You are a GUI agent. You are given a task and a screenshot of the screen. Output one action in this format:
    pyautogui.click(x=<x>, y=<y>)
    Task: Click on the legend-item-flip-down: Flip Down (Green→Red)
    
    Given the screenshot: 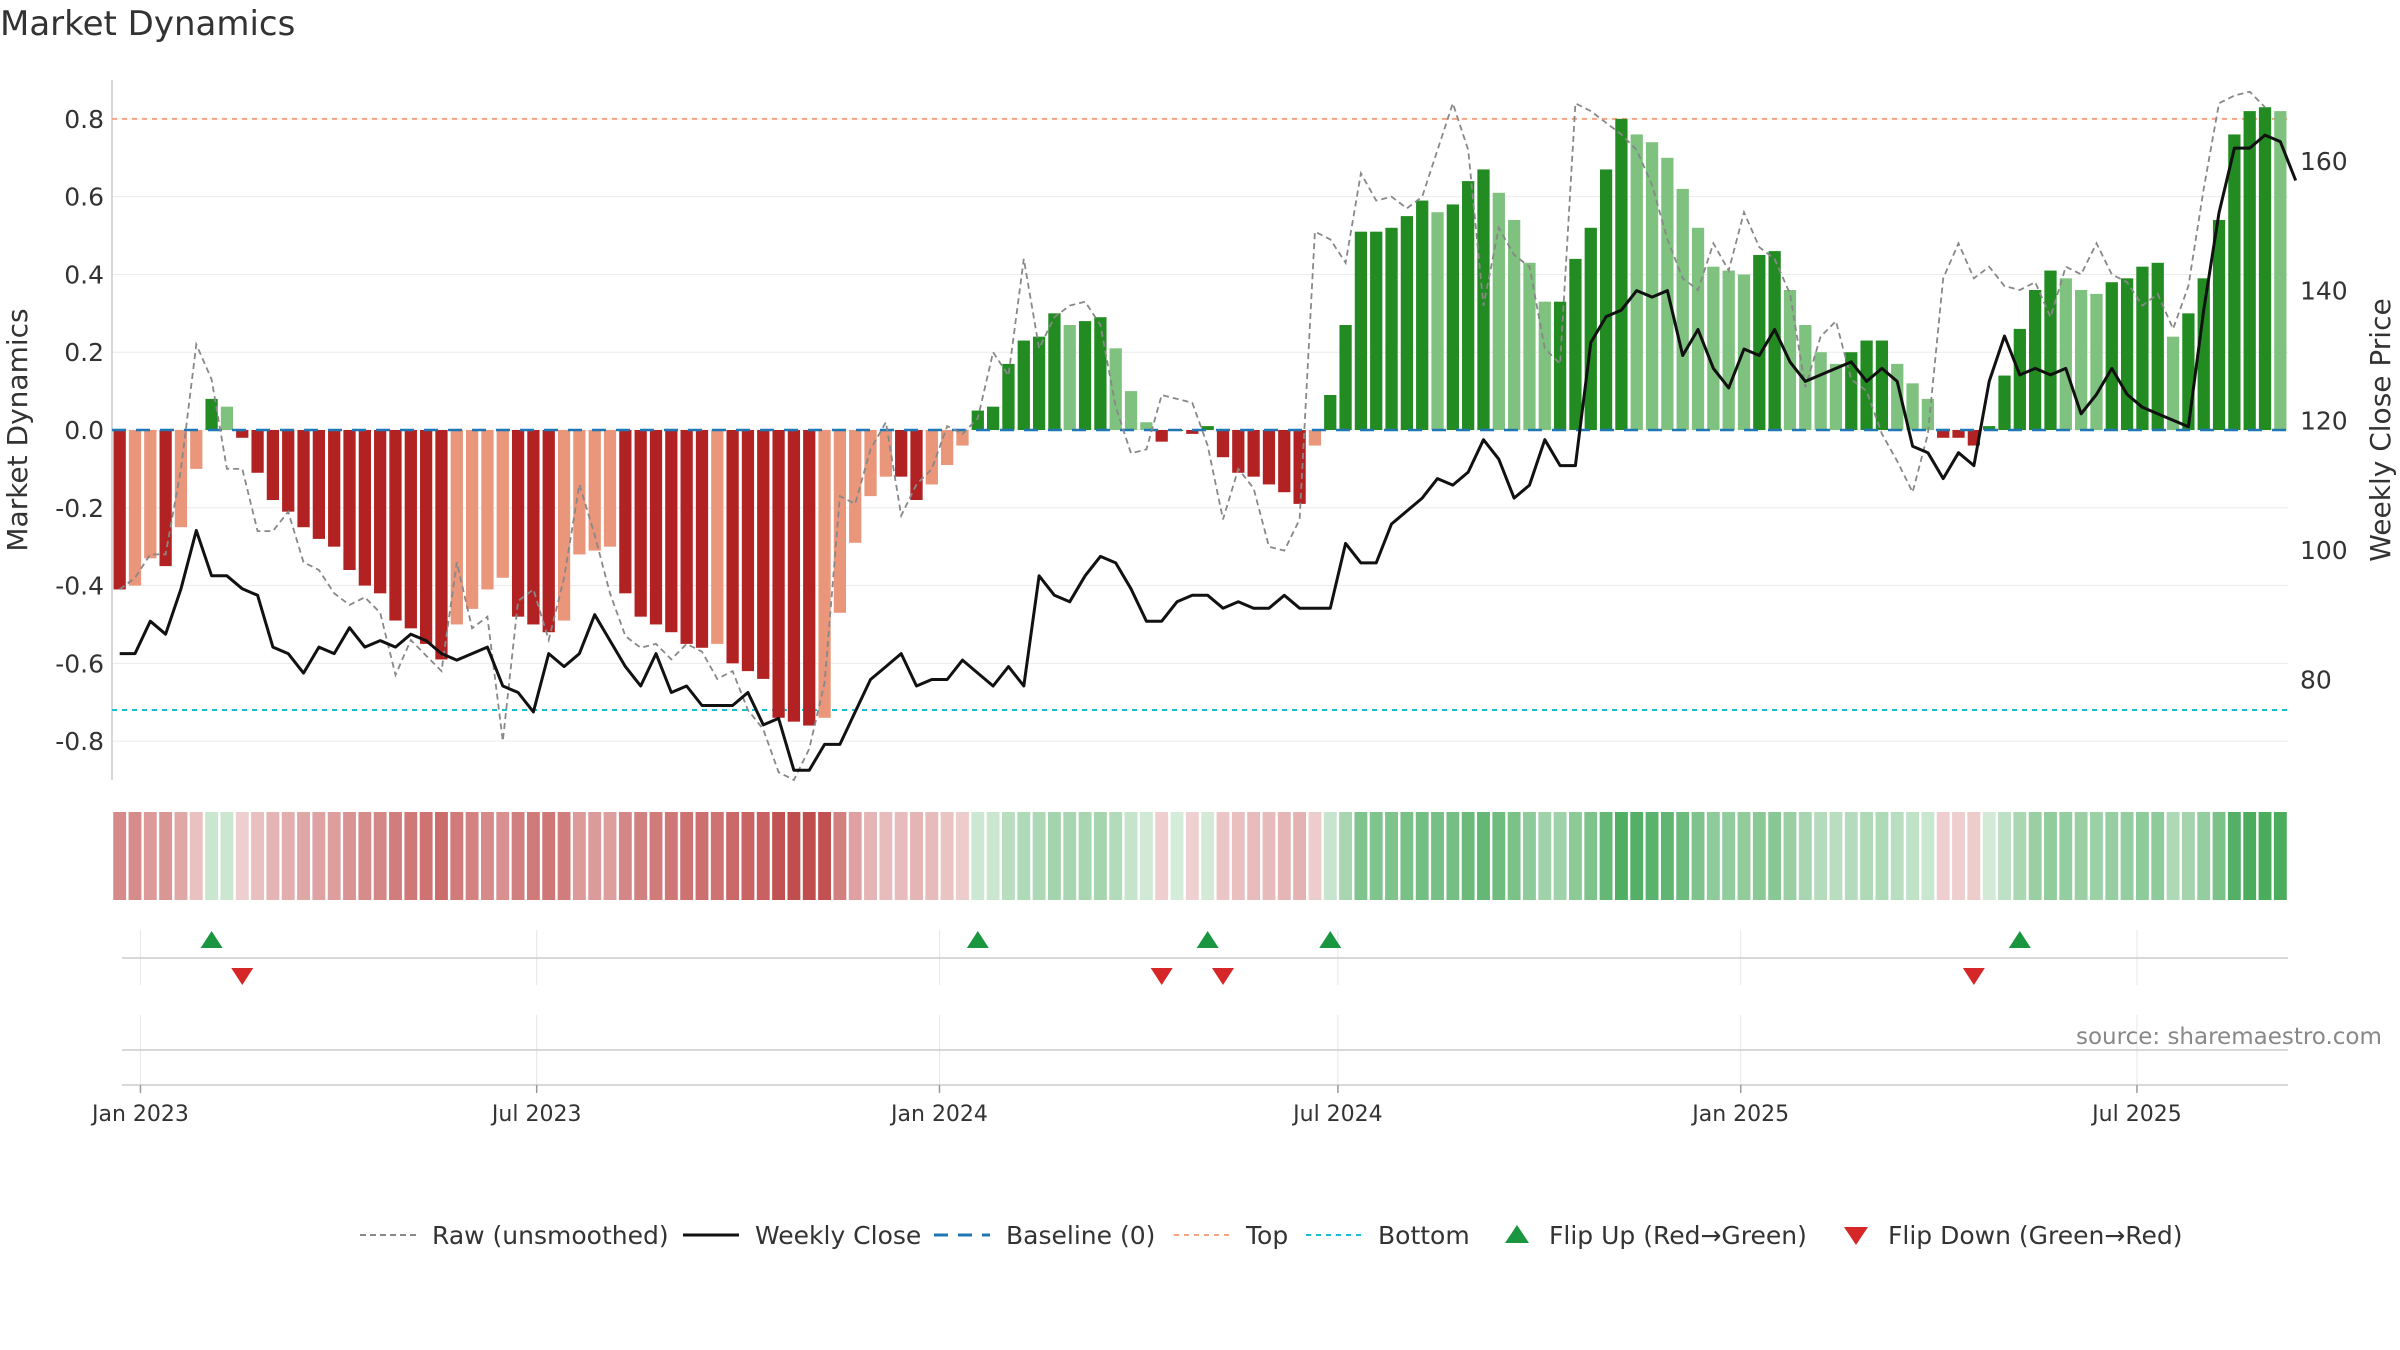 What is the action you would take?
    pyautogui.click(x=2013, y=1235)
    